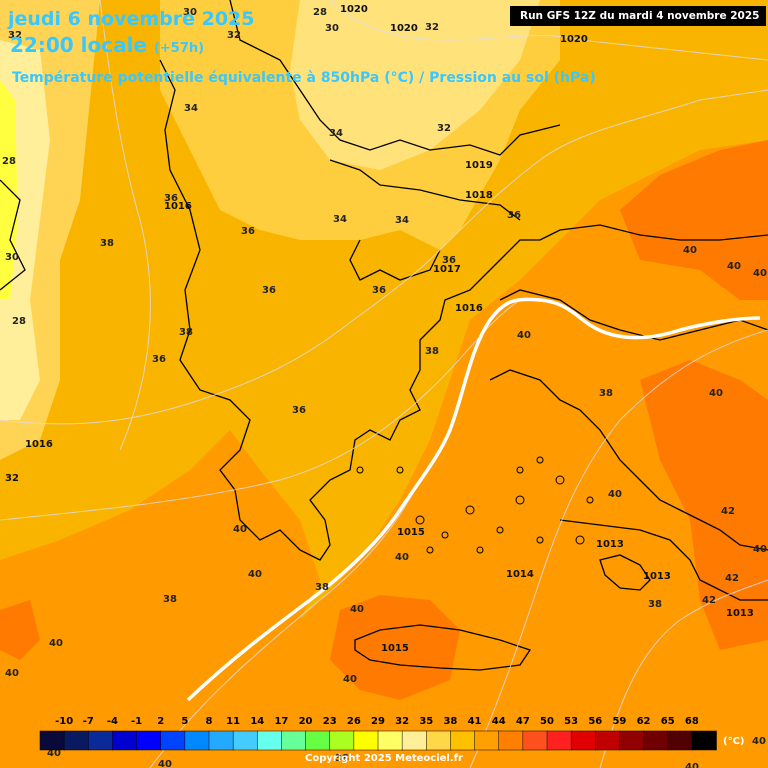 The image size is (768, 768). I want to click on forecast-local-time: 22:00 locale, so click(78, 45).